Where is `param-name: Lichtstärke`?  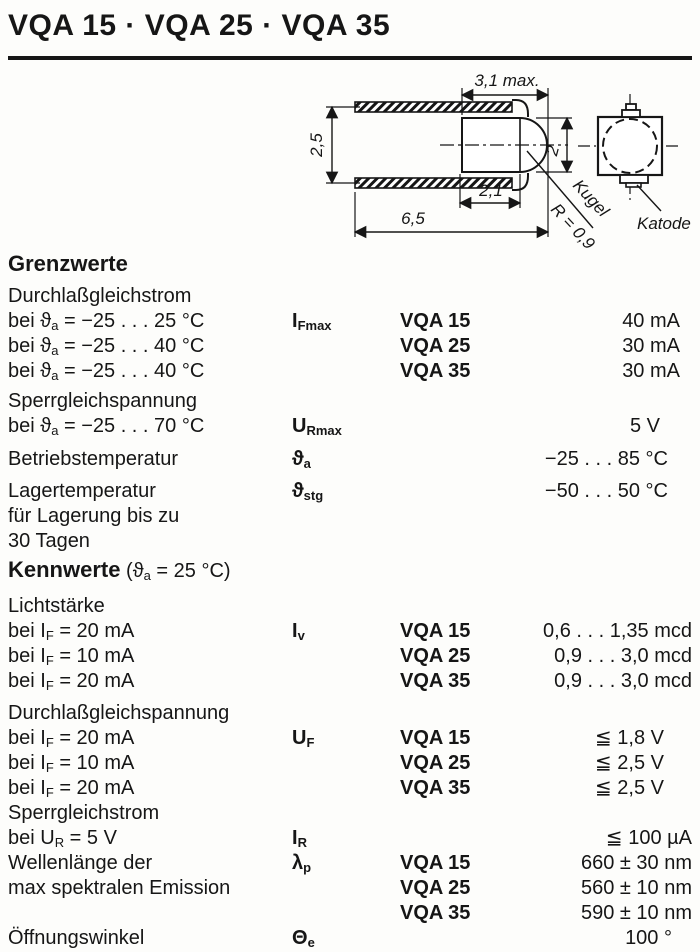 param-name: Lichtstärke is located at coordinates (56, 606).